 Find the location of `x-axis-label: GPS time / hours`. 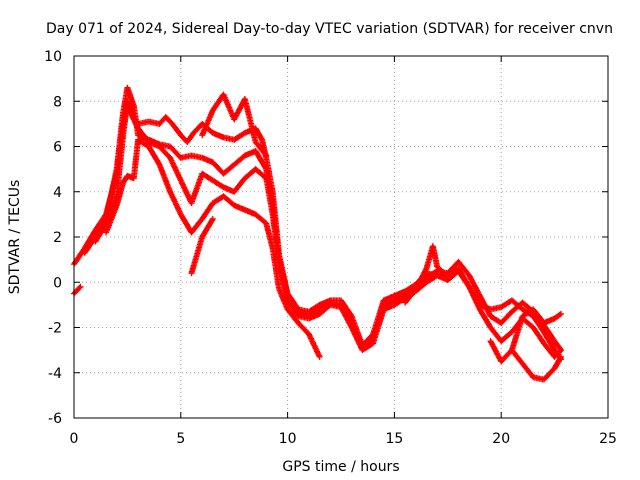

x-axis-label: GPS time / hours is located at coordinates (340, 467).